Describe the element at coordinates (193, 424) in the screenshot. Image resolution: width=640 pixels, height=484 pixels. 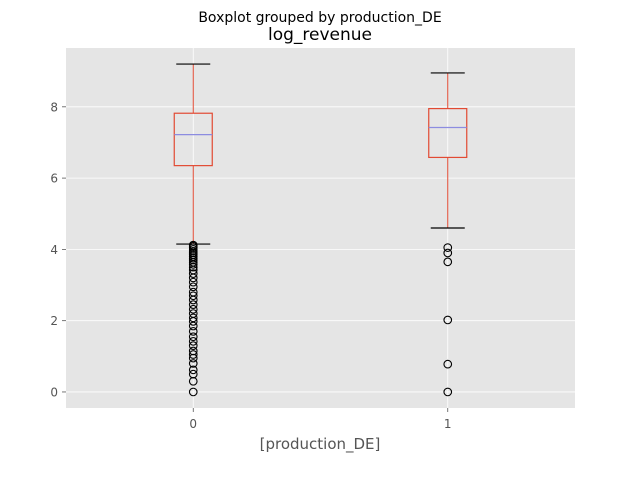
I see `x-tick-label: 0` at that location.